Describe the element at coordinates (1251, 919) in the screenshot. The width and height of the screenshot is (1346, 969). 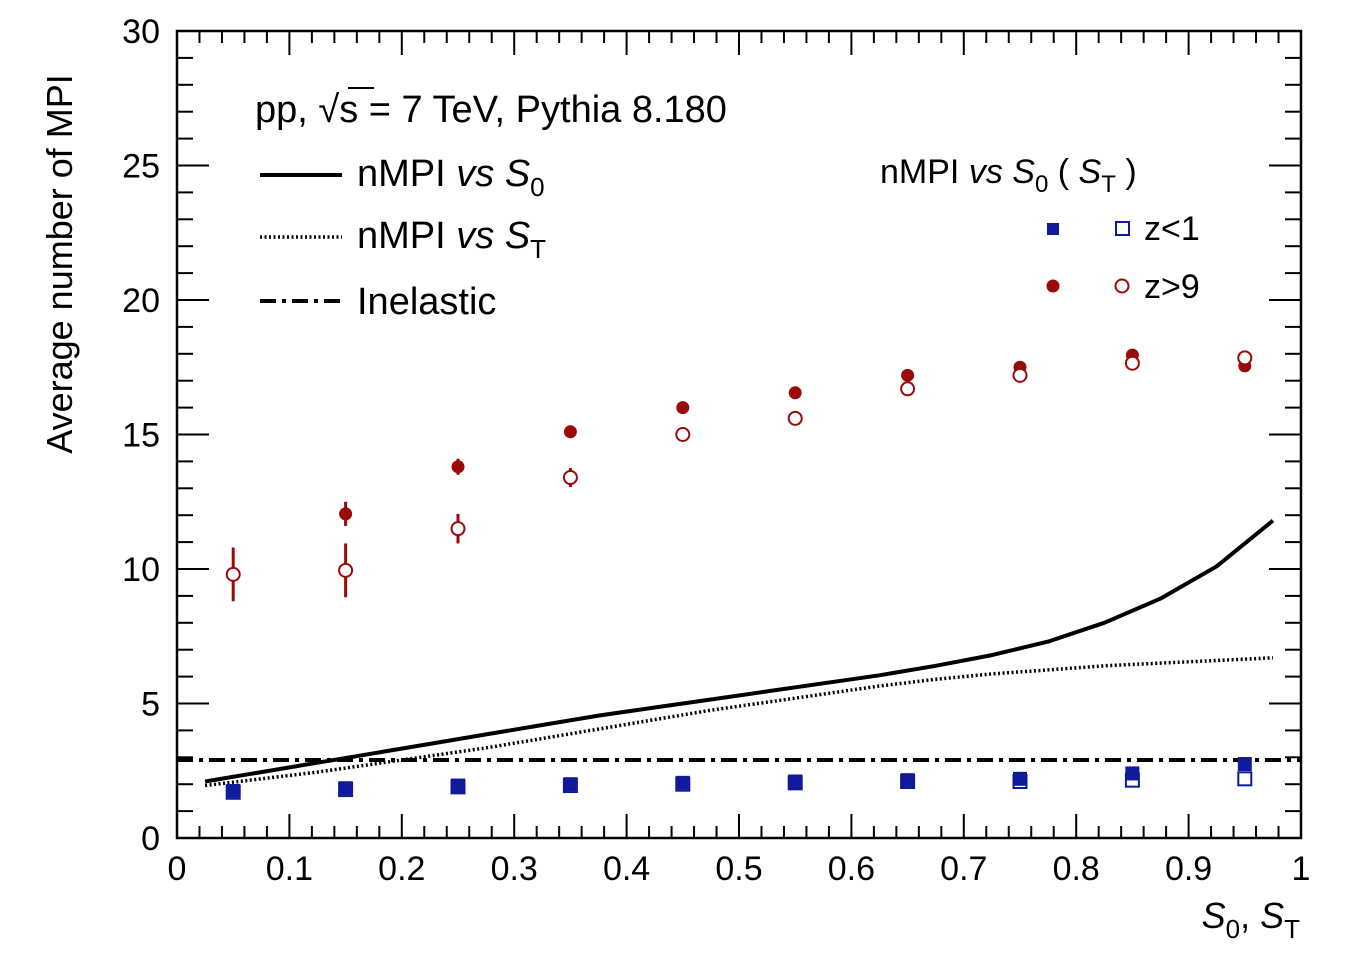
I see `x-axis-label: S0, ST` at that location.